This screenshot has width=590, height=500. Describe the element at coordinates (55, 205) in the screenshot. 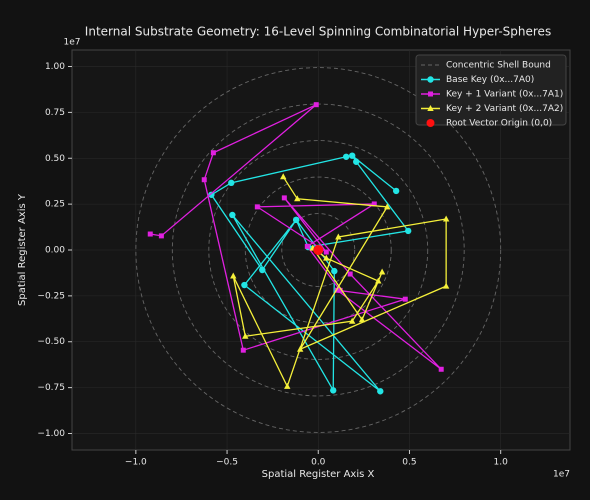

I see `y-tick-label: 0.25` at that location.